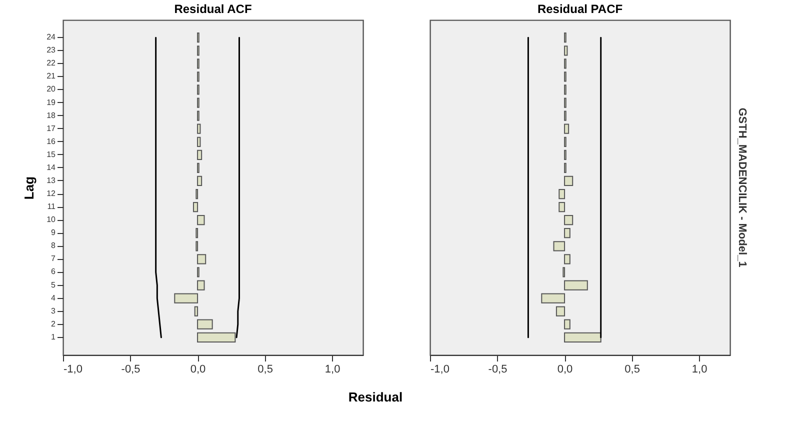  Describe the element at coordinates (213, 9) in the screenshot. I see `chart-title: Residual ACF` at that location.